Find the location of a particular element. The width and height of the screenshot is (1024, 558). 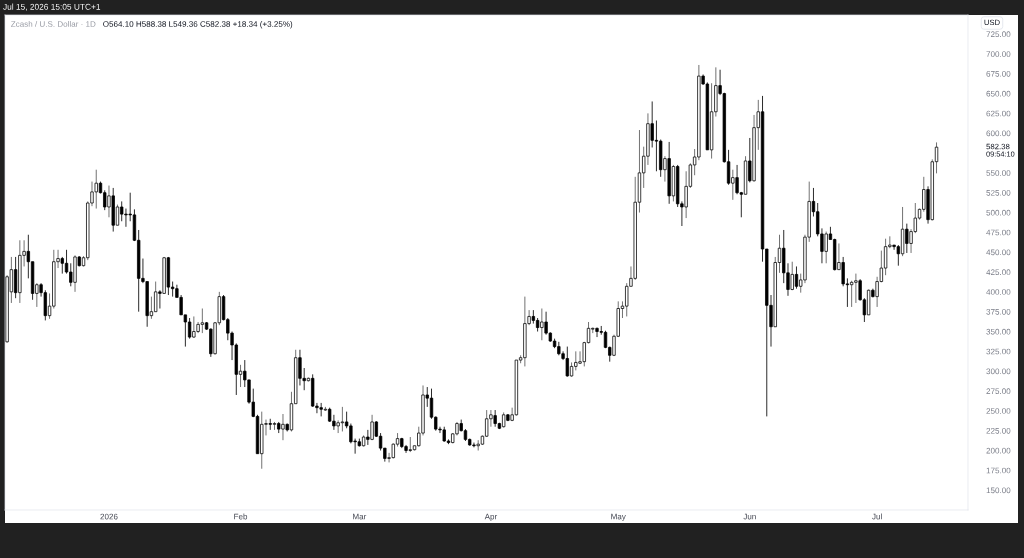

text: Zcash / U.S. Dollar · 1D is located at coordinates (53, 23).